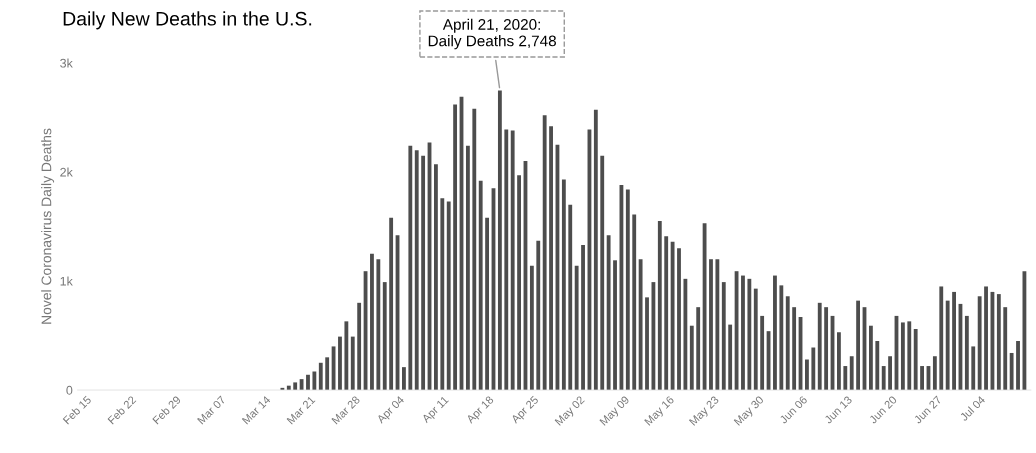  What do you see at coordinates (480, 410) in the screenshot?
I see `x-tick-label: Apr 18` at bounding box center [480, 410].